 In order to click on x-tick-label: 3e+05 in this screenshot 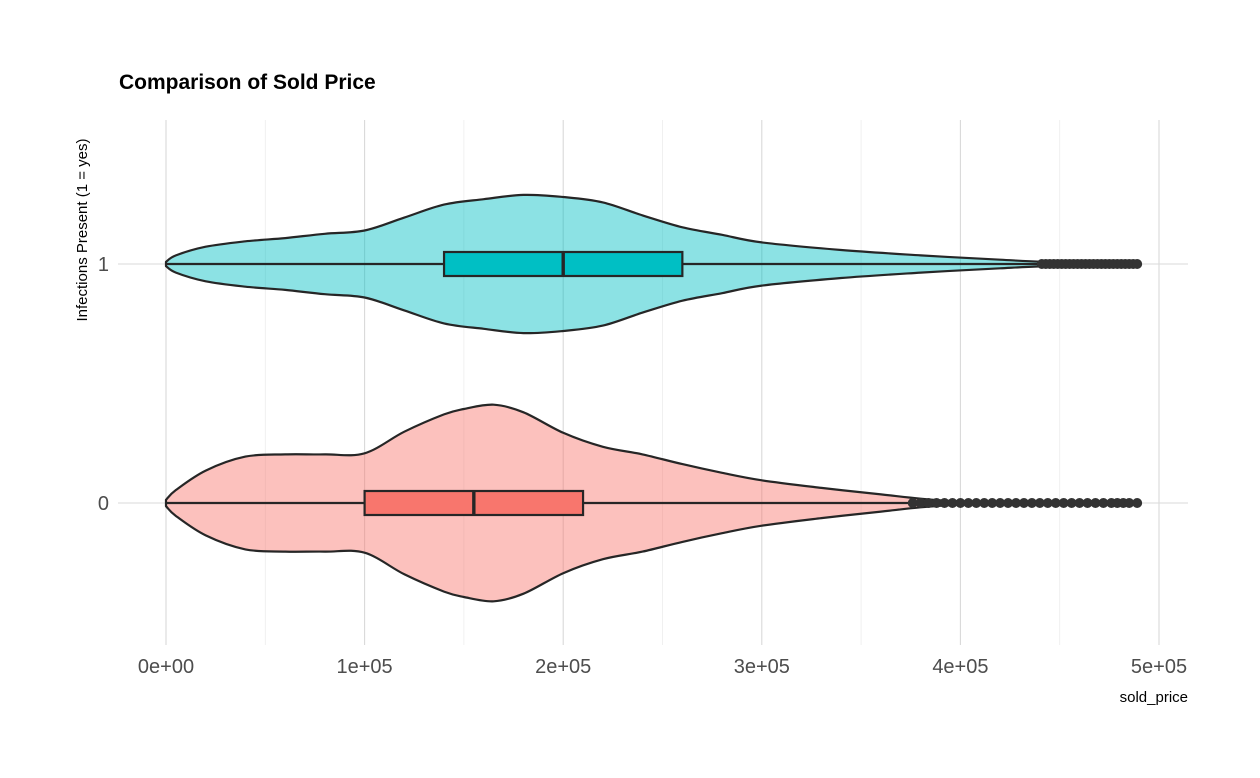, I will do `click(762, 667)`.